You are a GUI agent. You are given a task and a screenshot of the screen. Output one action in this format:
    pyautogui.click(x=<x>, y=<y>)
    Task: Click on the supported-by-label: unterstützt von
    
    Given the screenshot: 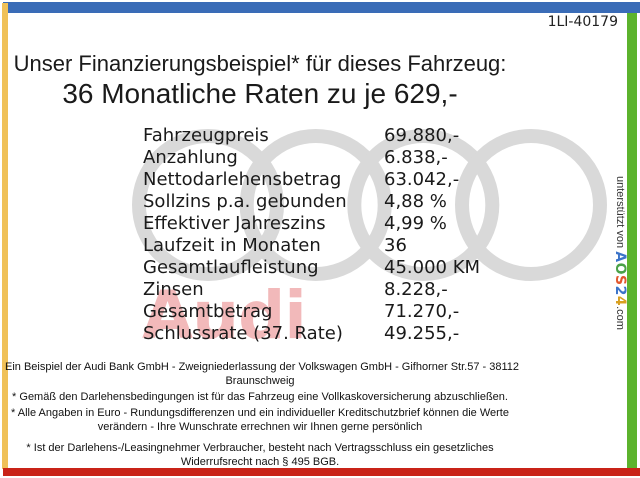 What is the action you would take?
    pyautogui.click(x=620, y=214)
    